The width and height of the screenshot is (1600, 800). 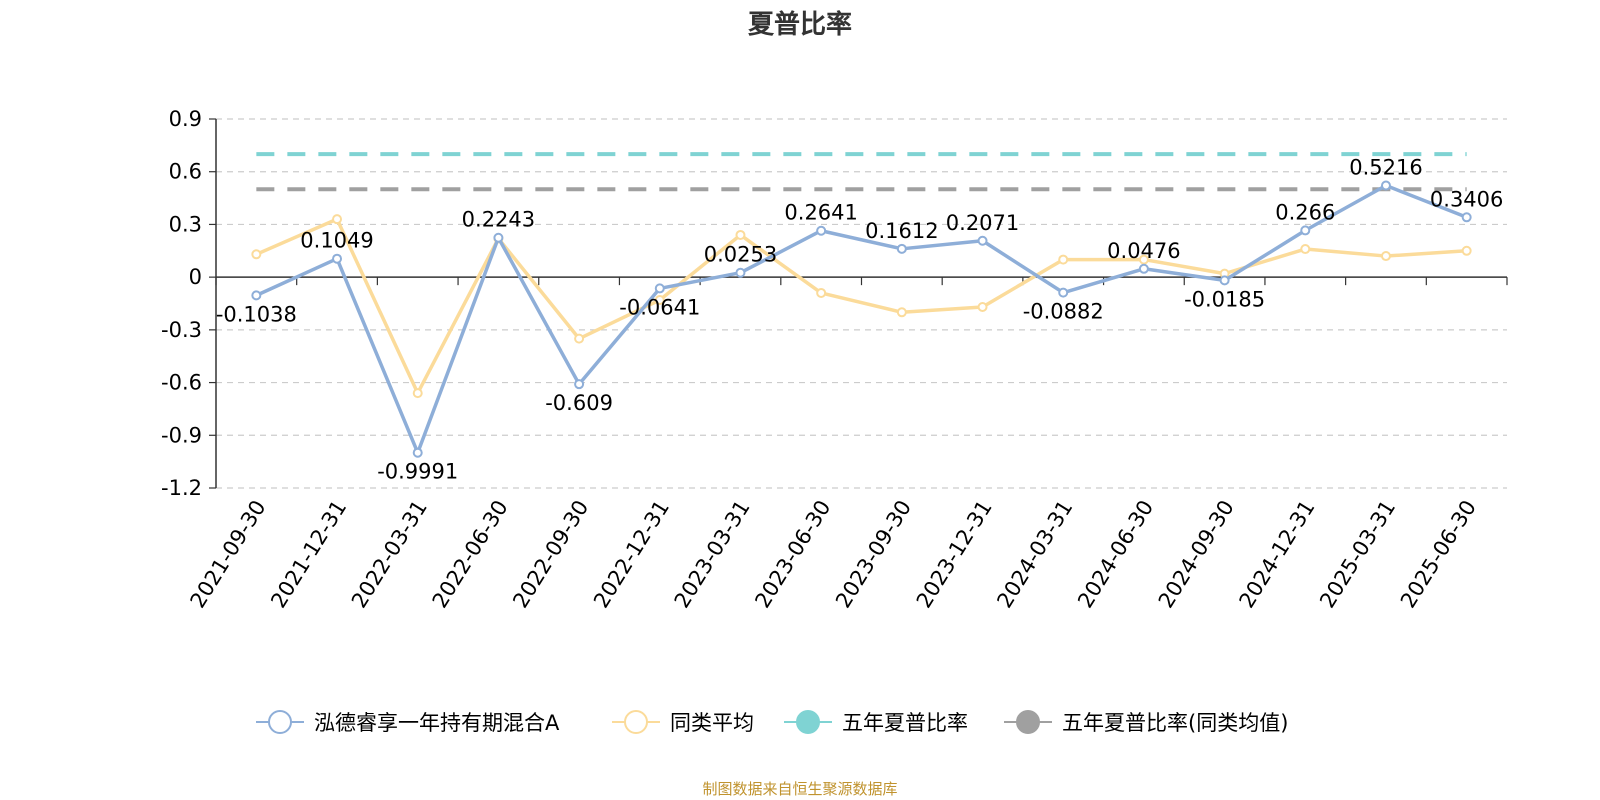 What do you see at coordinates (631, 554) in the screenshot?
I see `x-tick-label: 2022-12-31` at bounding box center [631, 554].